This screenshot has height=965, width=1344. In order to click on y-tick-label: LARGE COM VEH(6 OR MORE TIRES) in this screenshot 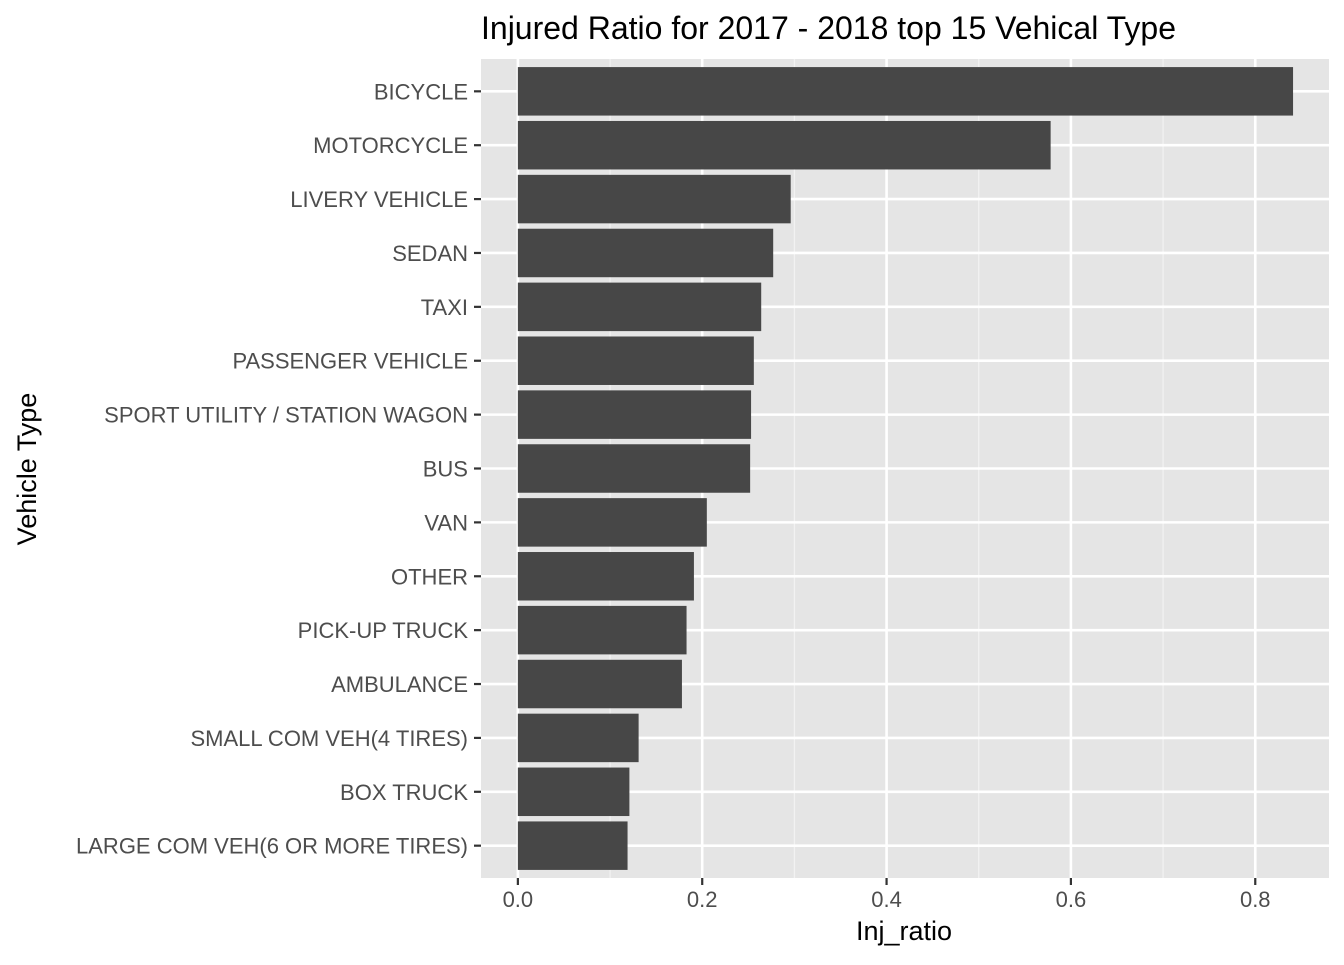, I will do `click(272, 846)`.